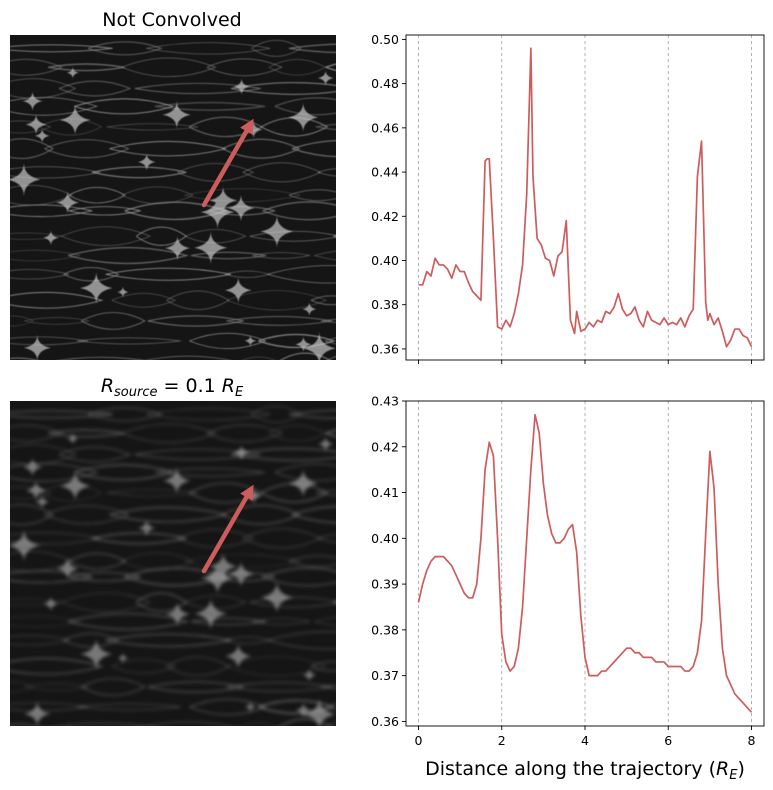 The image size is (773, 790). Describe the element at coordinates (585, 740) in the screenshot. I see `x-tick-label: 4` at that location.